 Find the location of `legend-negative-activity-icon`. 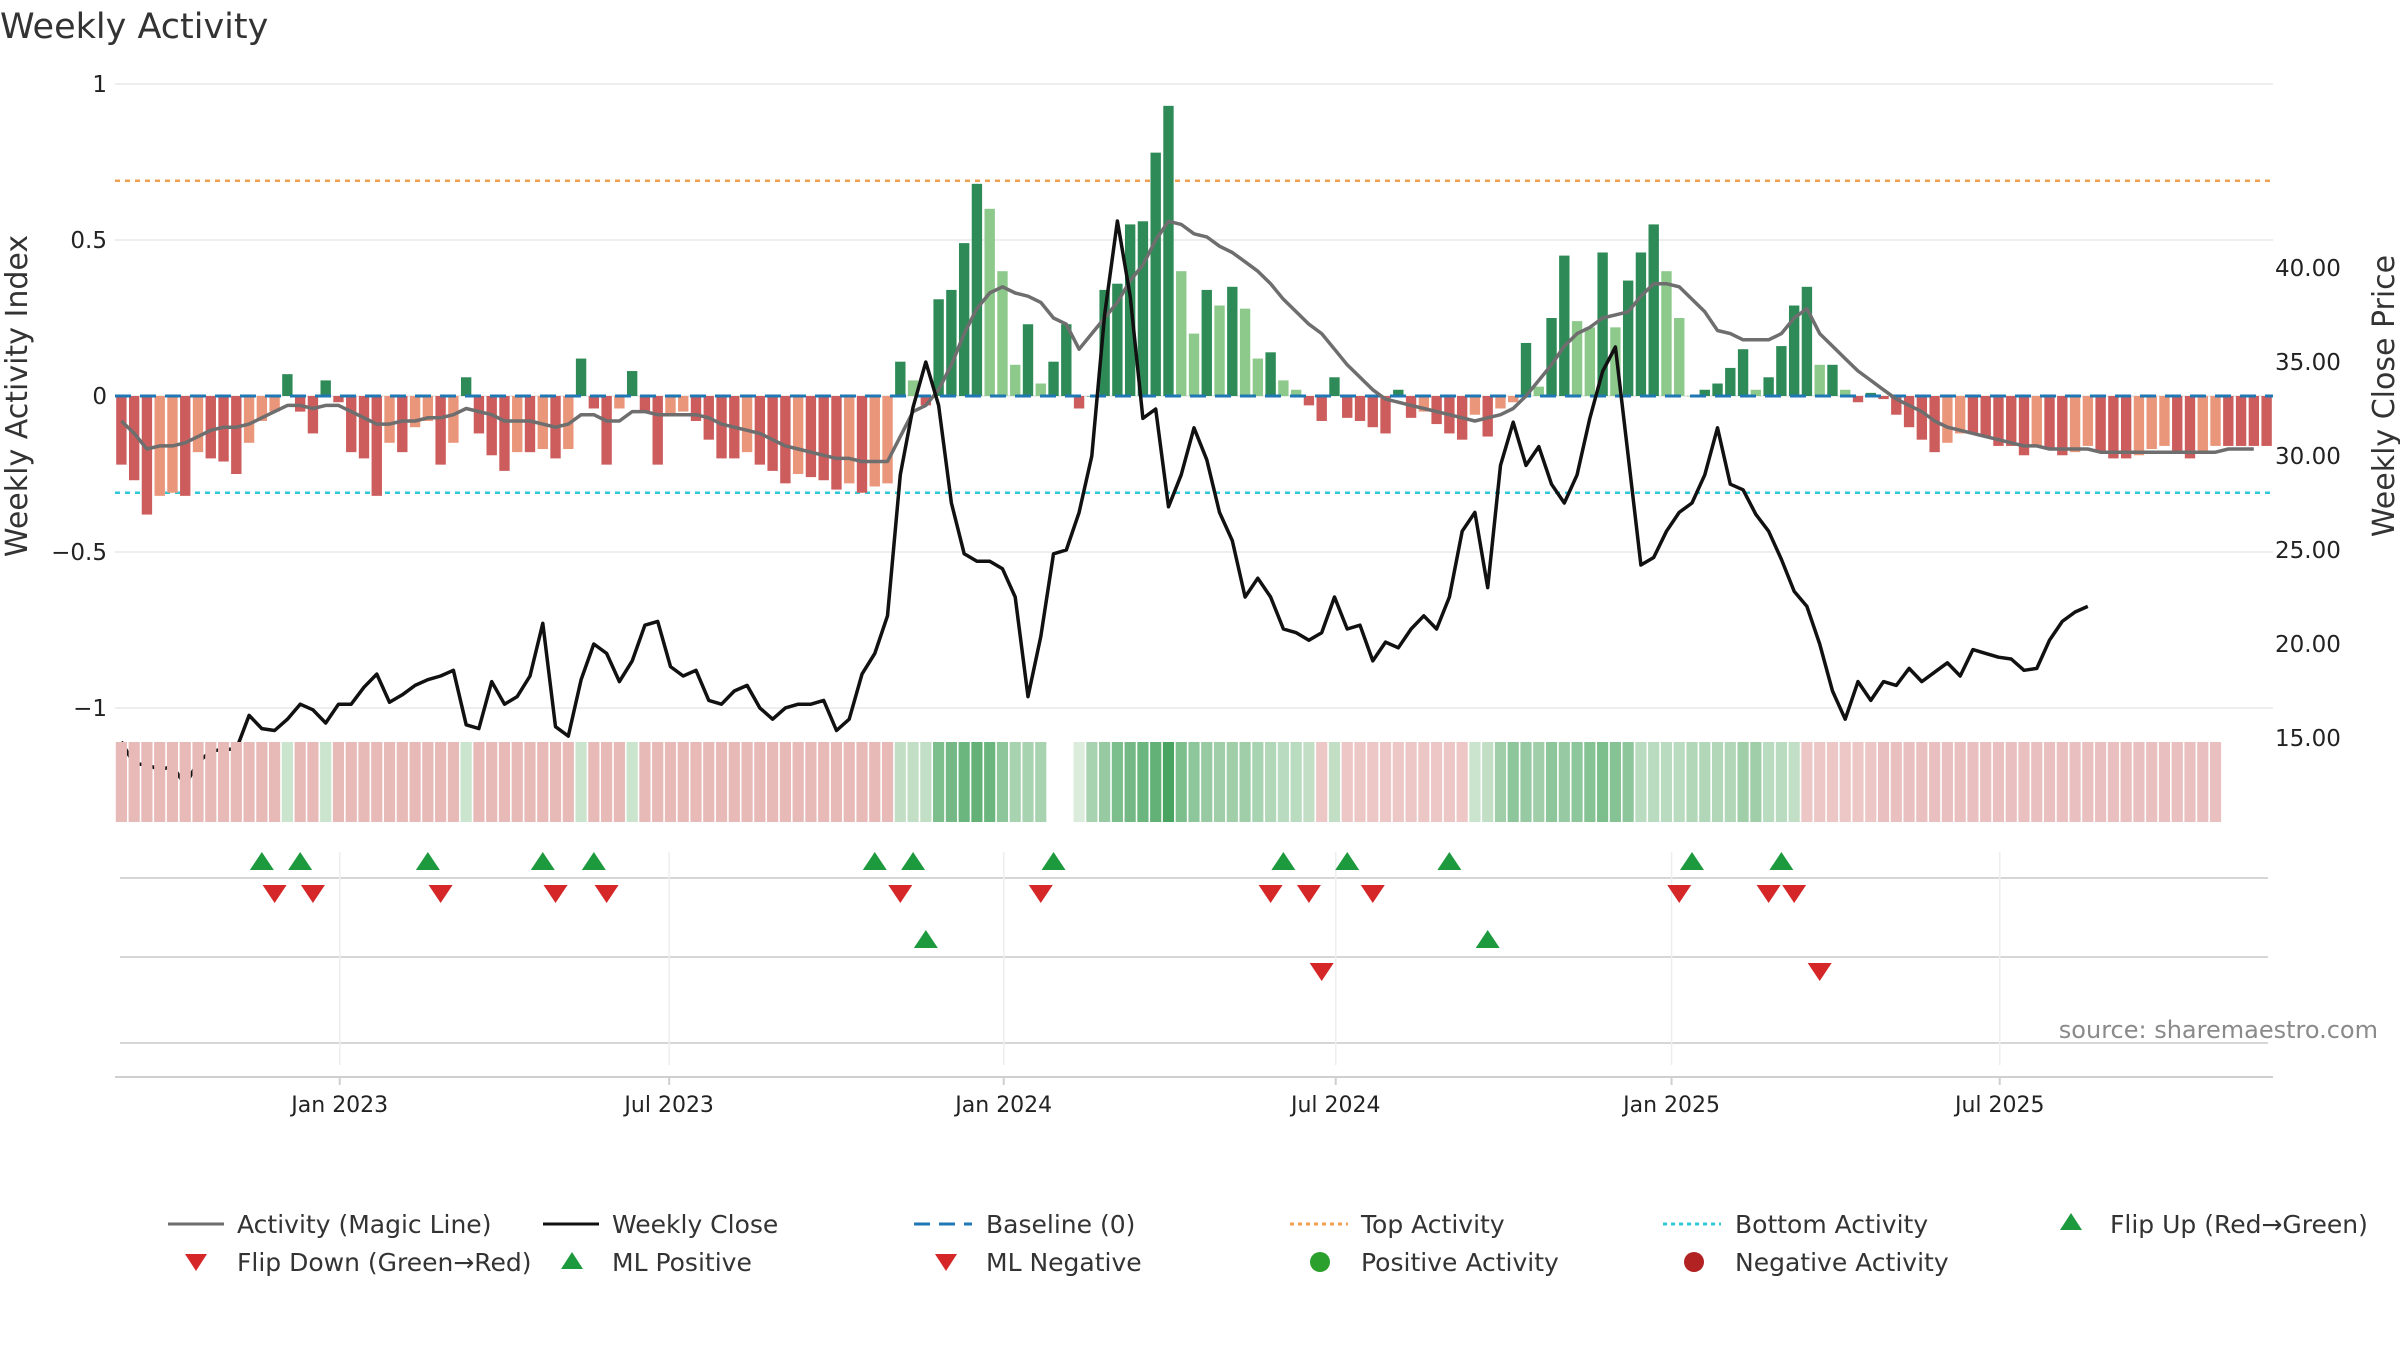

legend-negative-activity-icon is located at coordinates (1694, 1262).